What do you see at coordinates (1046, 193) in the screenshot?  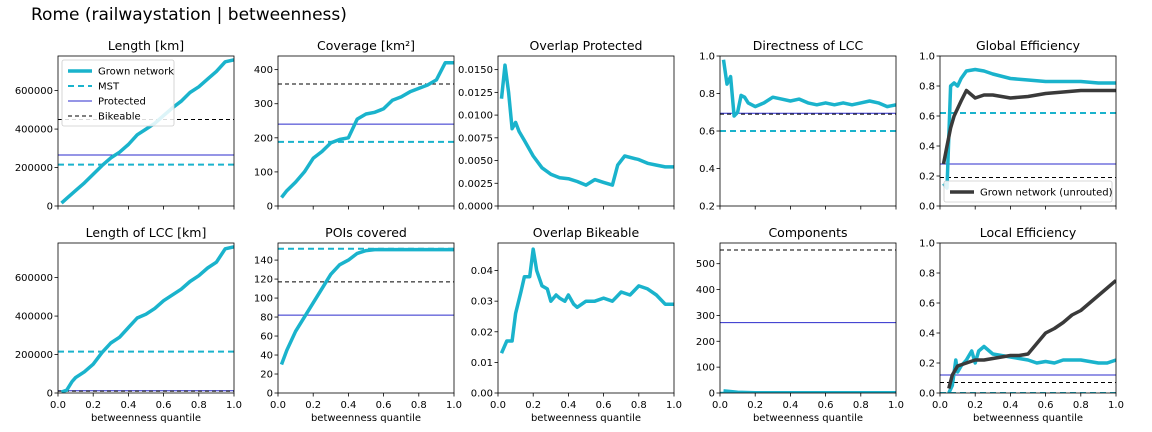 I see `legend-label: Grown network (unrouted)` at bounding box center [1046, 193].